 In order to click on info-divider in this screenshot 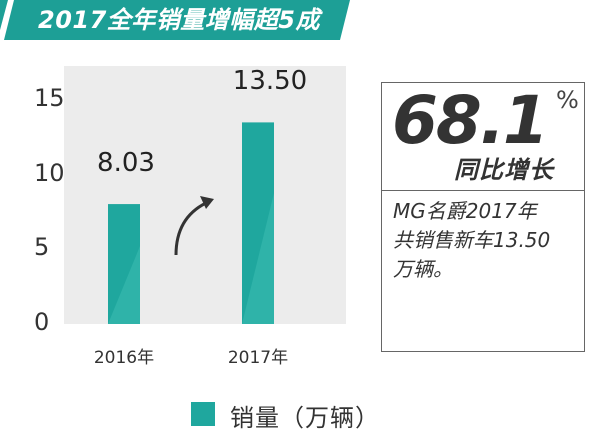, I will do `click(483, 190)`.